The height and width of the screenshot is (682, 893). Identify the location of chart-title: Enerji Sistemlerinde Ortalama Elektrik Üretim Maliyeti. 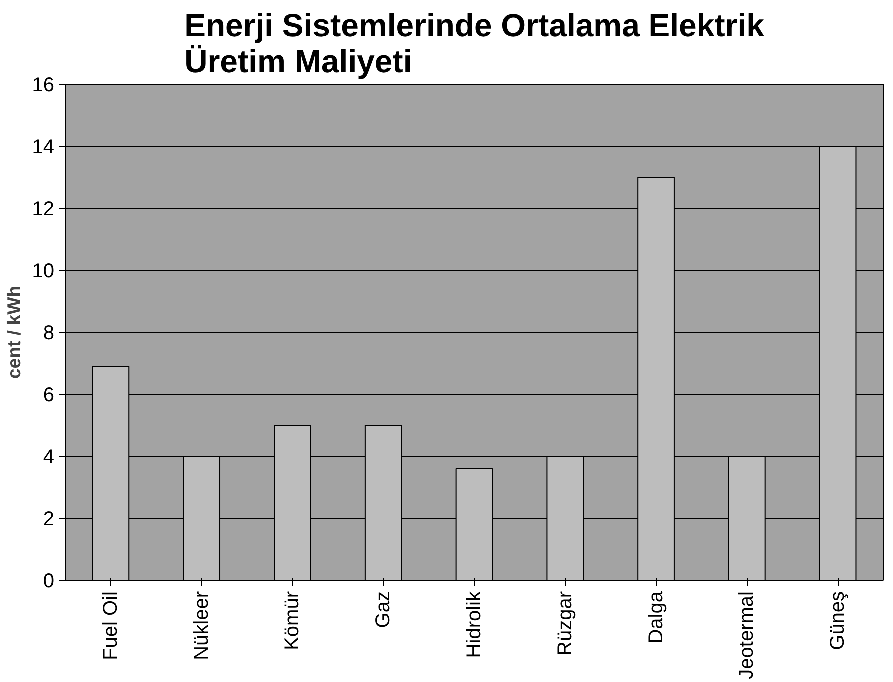
(474, 44).